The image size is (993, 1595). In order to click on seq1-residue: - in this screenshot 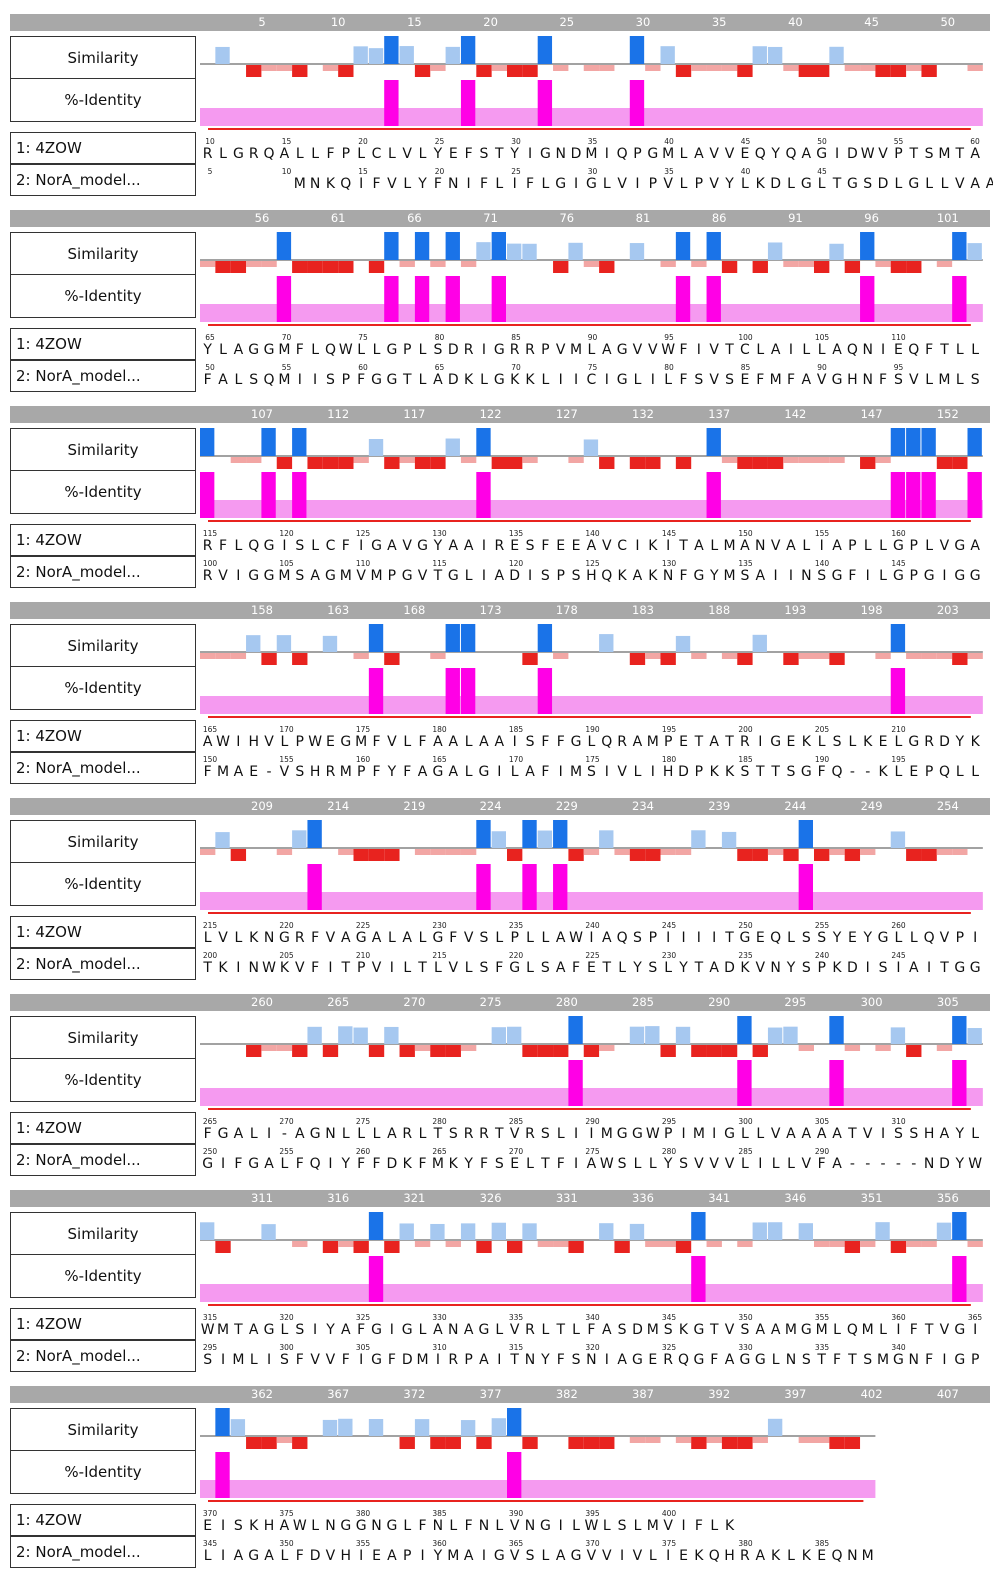, I will do `click(284, 1134)`.